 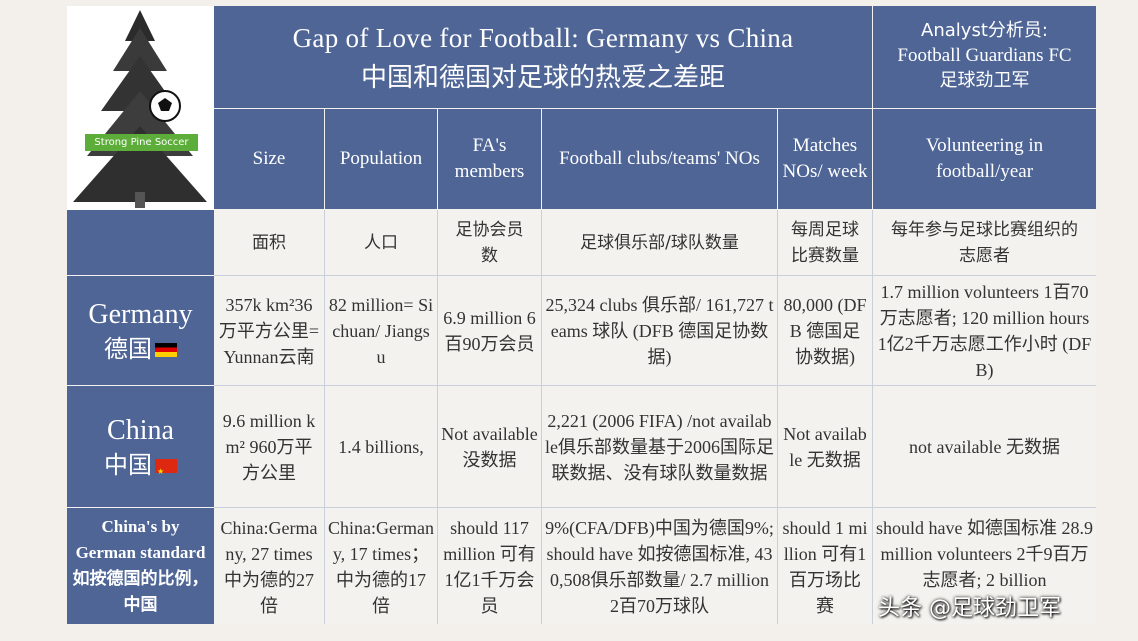 I want to click on analyst-label: Analyst分析员:, so click(x=984, y=30).